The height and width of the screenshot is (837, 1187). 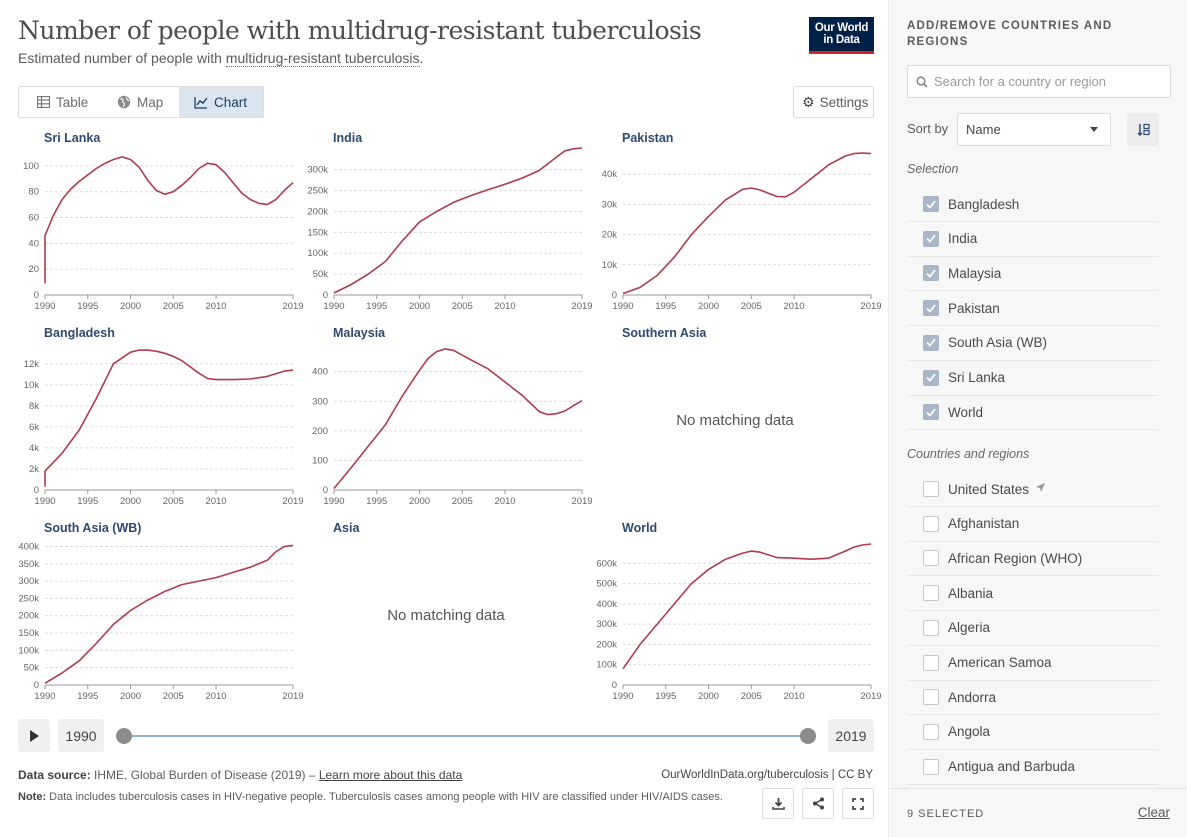 I want to click on learn-more-link: Learn more about this data, so click(x=390, y=775).